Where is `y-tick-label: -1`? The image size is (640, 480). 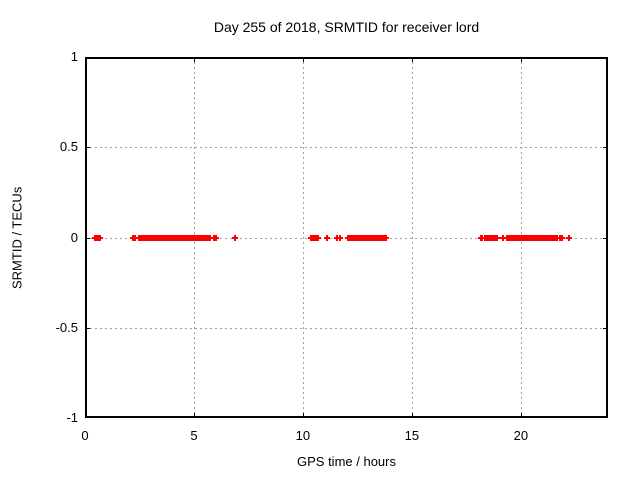
y-tick-label: -1 is located at coordinates (72, 417).